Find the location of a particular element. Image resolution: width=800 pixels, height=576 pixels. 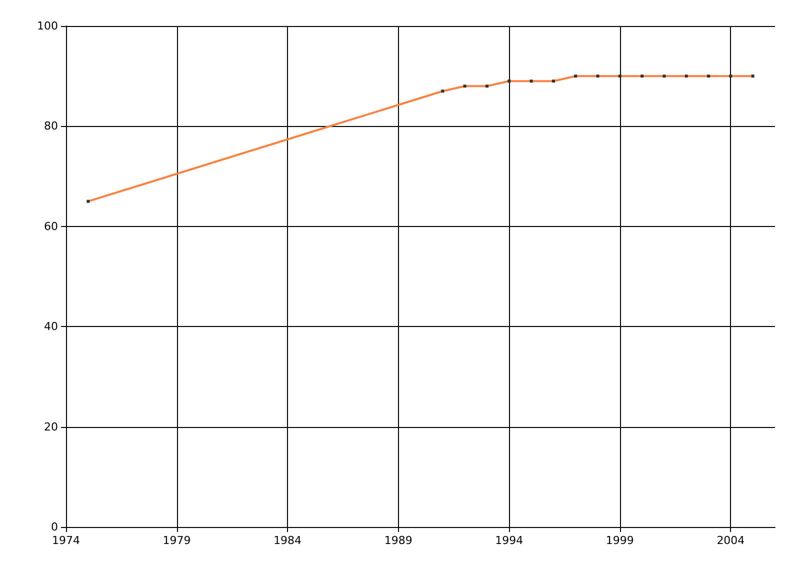

y-tick-label: 20 is located at coordinates (51, 427).